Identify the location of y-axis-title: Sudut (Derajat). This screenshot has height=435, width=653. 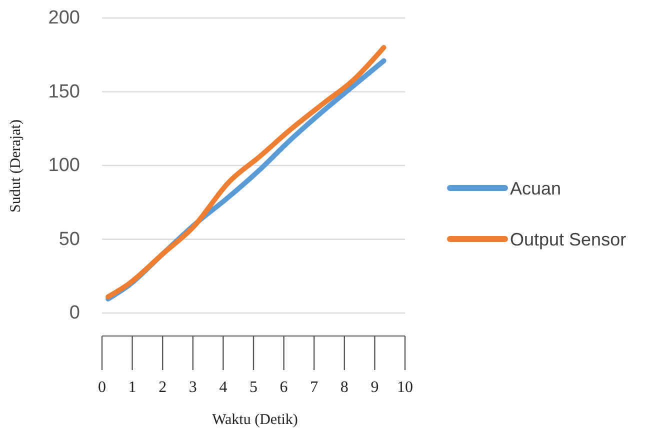
(16, 166).